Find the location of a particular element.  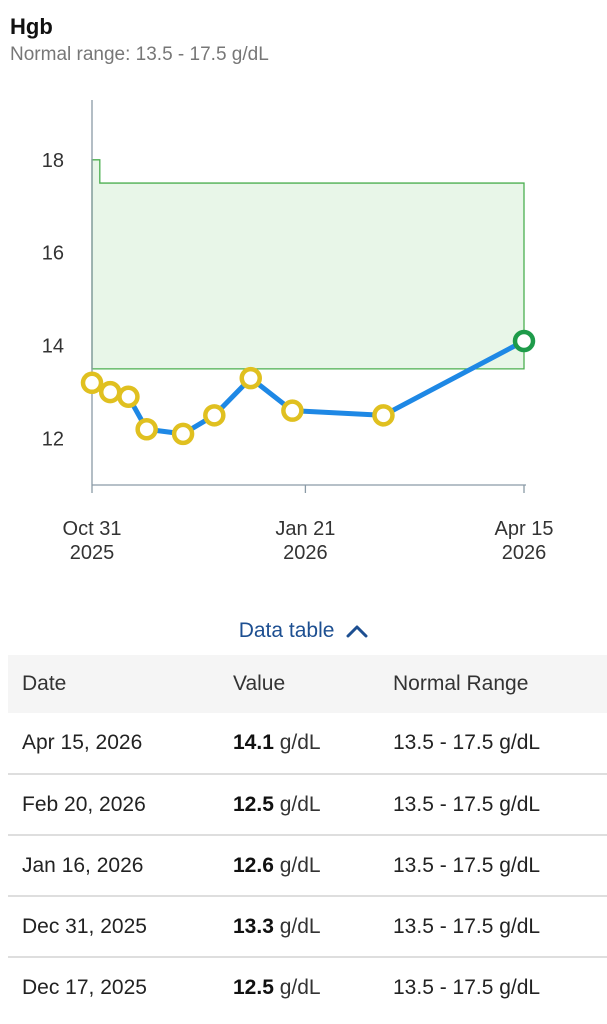

column-header-normal-range: Normal Range is located at coordinates (461, 683).